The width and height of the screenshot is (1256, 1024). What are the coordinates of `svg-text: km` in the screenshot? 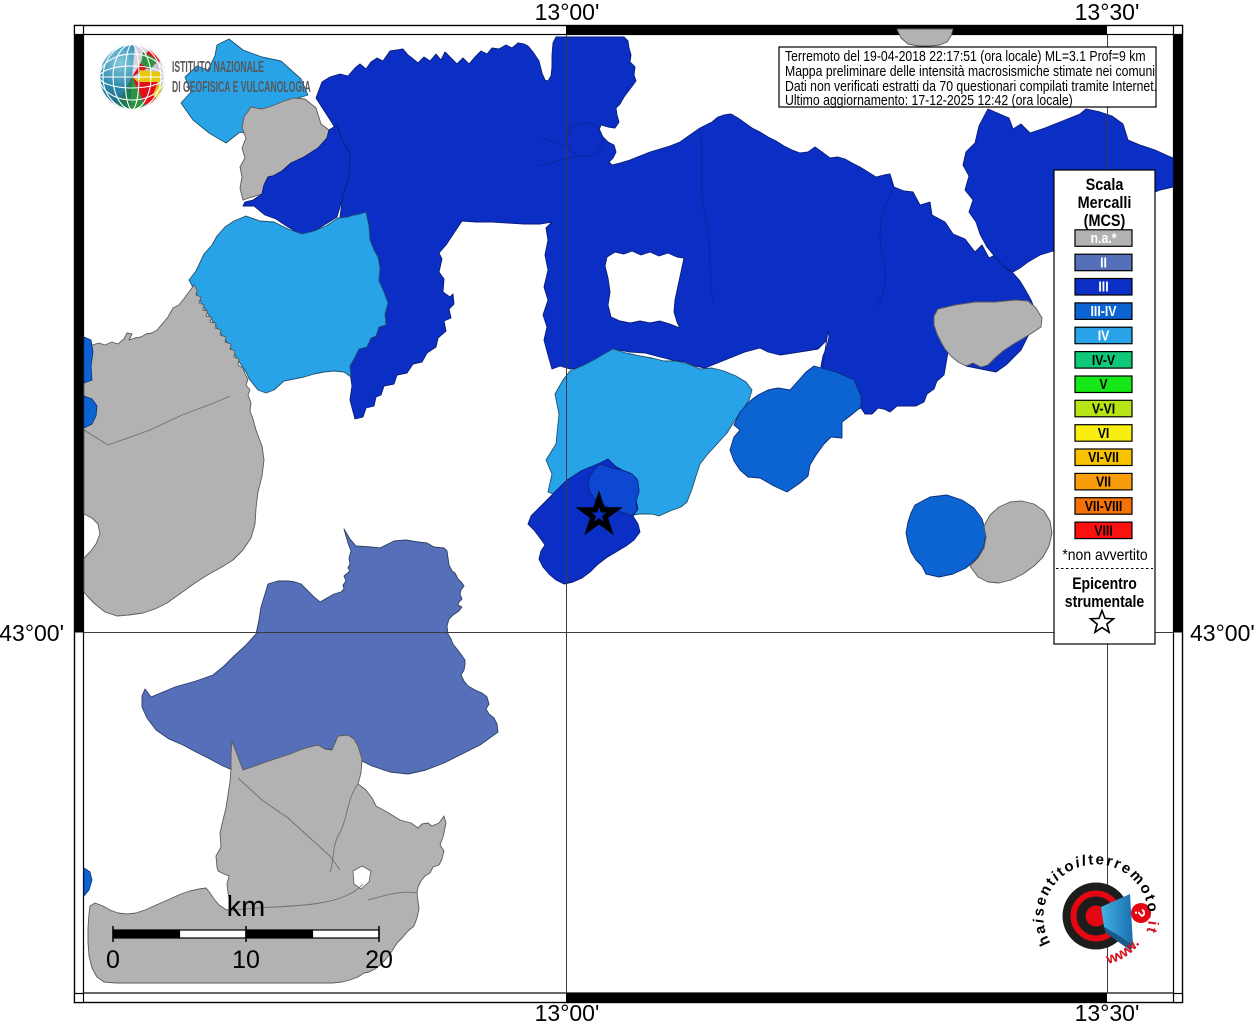 It's located at (246, 907).